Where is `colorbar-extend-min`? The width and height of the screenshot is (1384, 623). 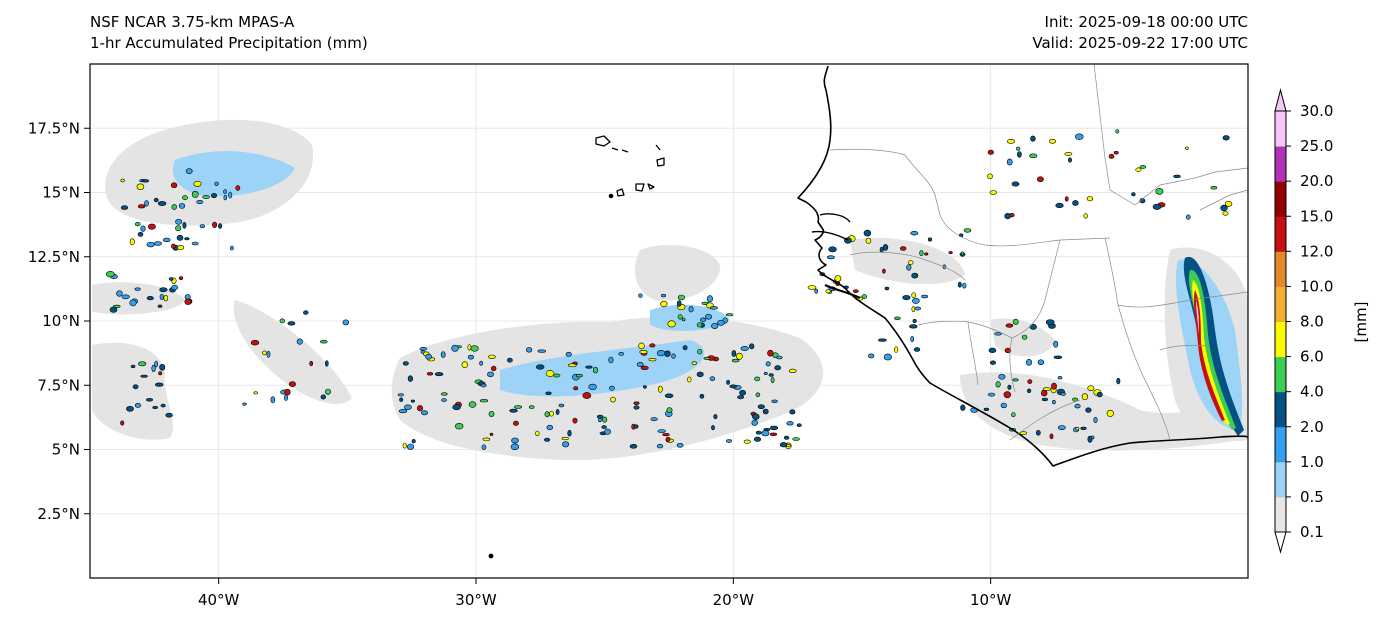
colorbar-extend-min is located at coordinates (1280, 542).